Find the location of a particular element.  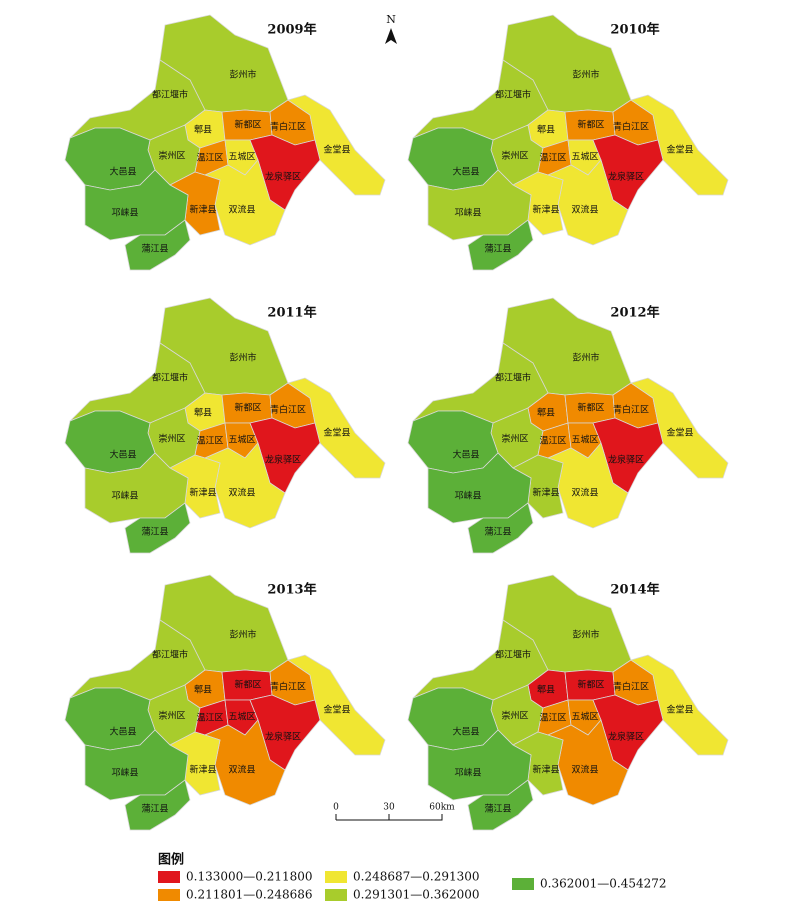

legend-label: 0.133000—0.211800 is located at coordinates (249, 877).